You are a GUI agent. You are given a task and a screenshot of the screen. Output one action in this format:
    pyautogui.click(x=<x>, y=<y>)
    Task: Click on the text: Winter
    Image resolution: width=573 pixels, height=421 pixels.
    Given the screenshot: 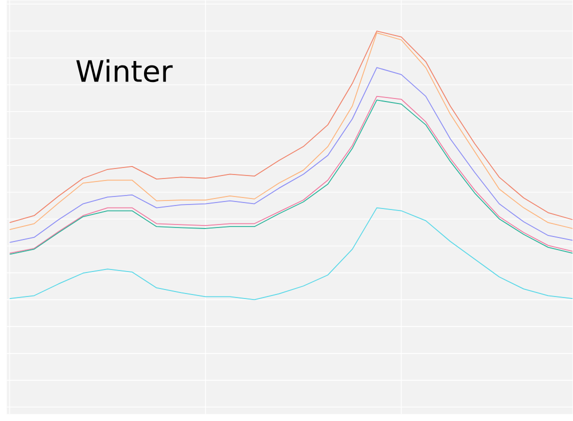 What is the action you would take?
    pyautogui.click(x=124, y=70)
    